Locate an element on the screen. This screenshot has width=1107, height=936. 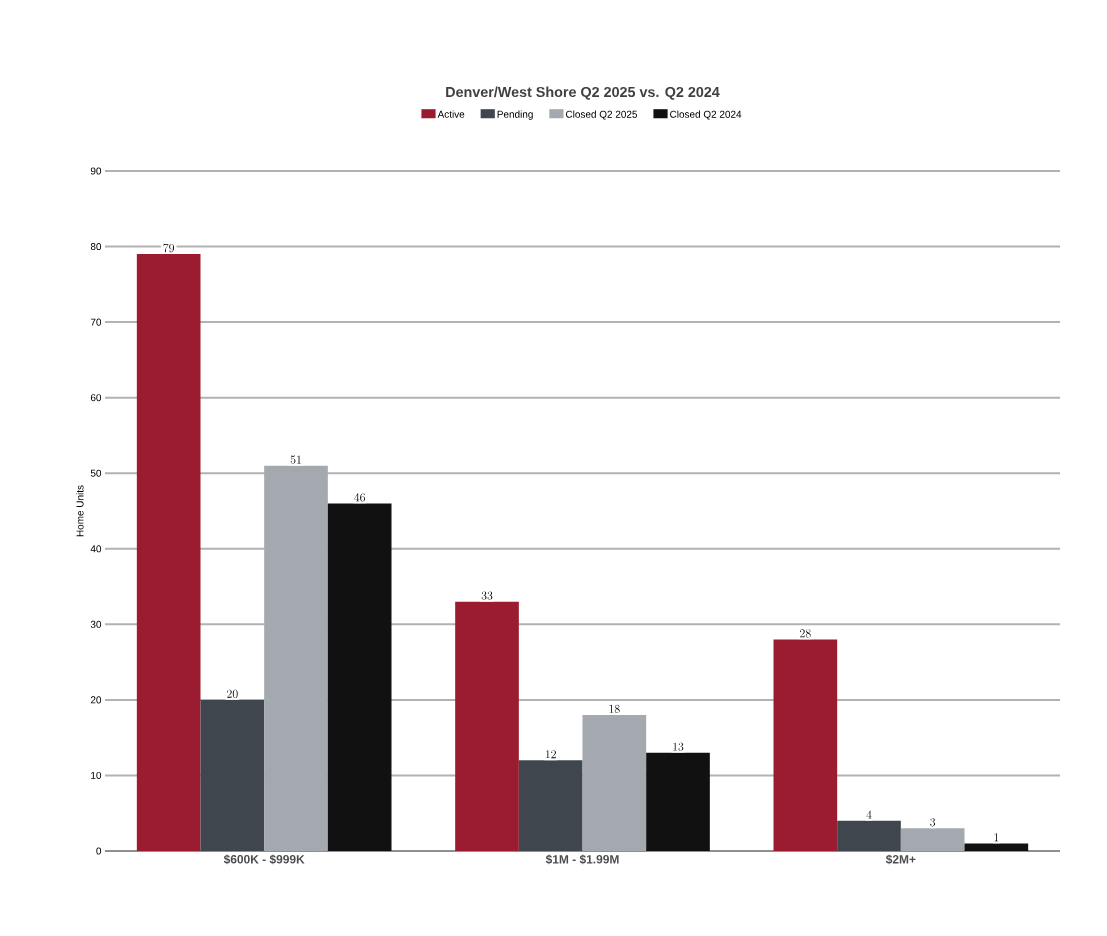
y-tick-label: 30 is located at coordinates (96, 624).